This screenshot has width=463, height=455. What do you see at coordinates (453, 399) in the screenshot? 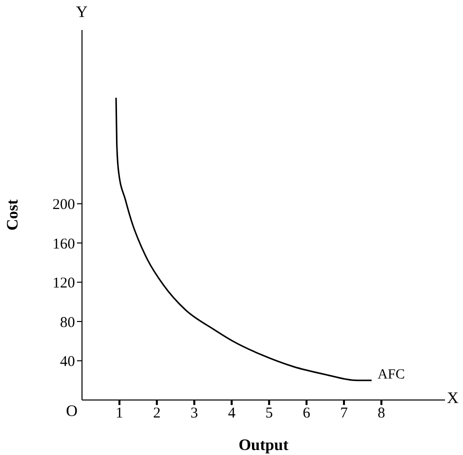
I see `text: X` at bounding box center [453, 399].